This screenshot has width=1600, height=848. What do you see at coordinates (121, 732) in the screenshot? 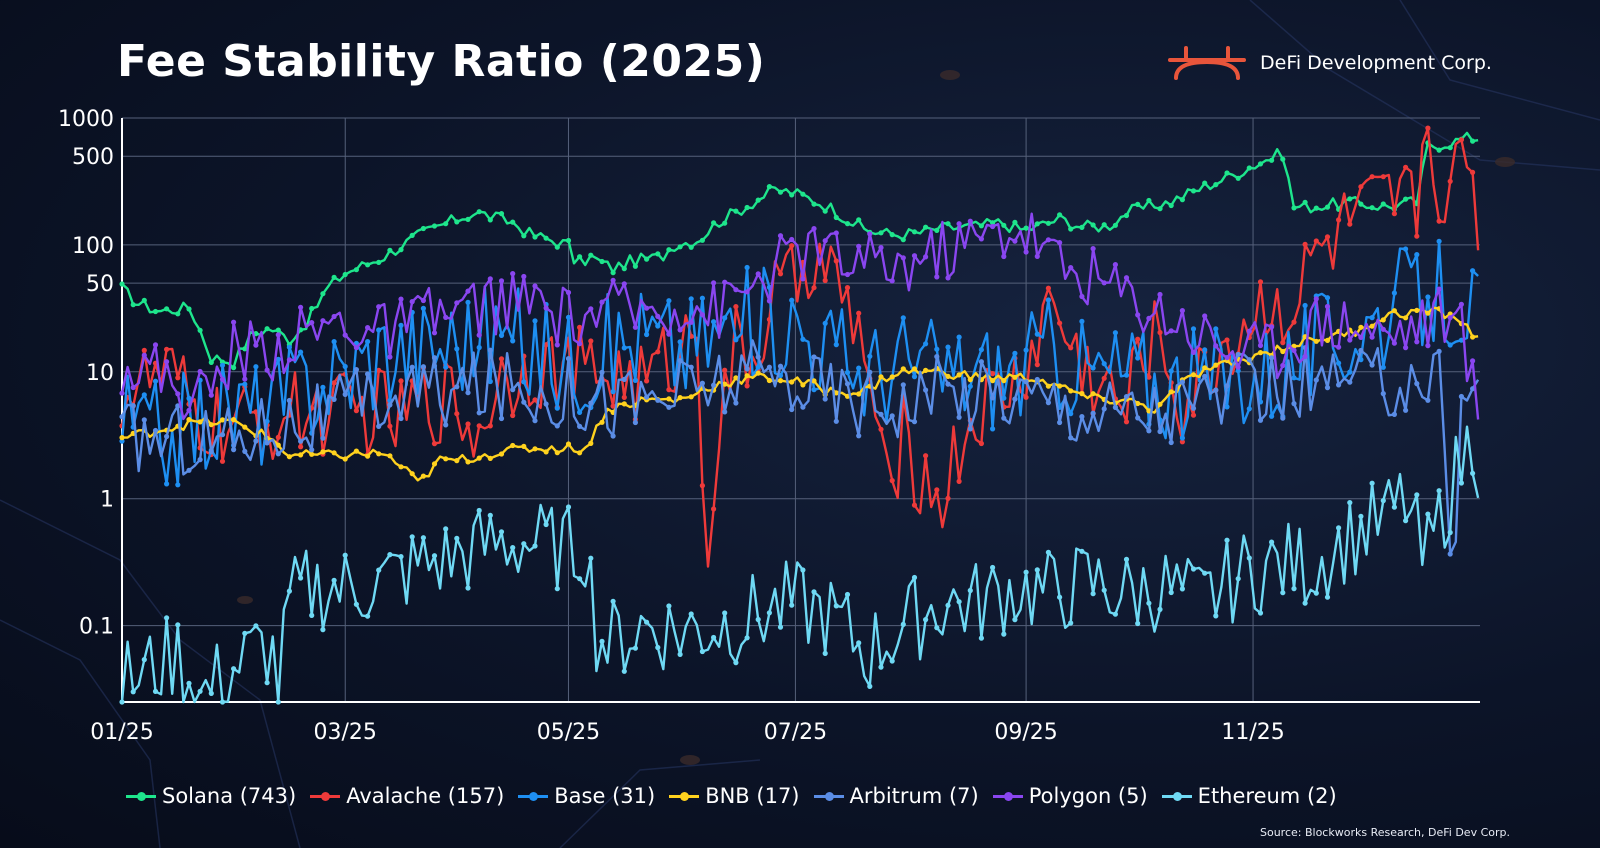
I see `x-tick-label: 01/25` at bounding box center [121, 732].